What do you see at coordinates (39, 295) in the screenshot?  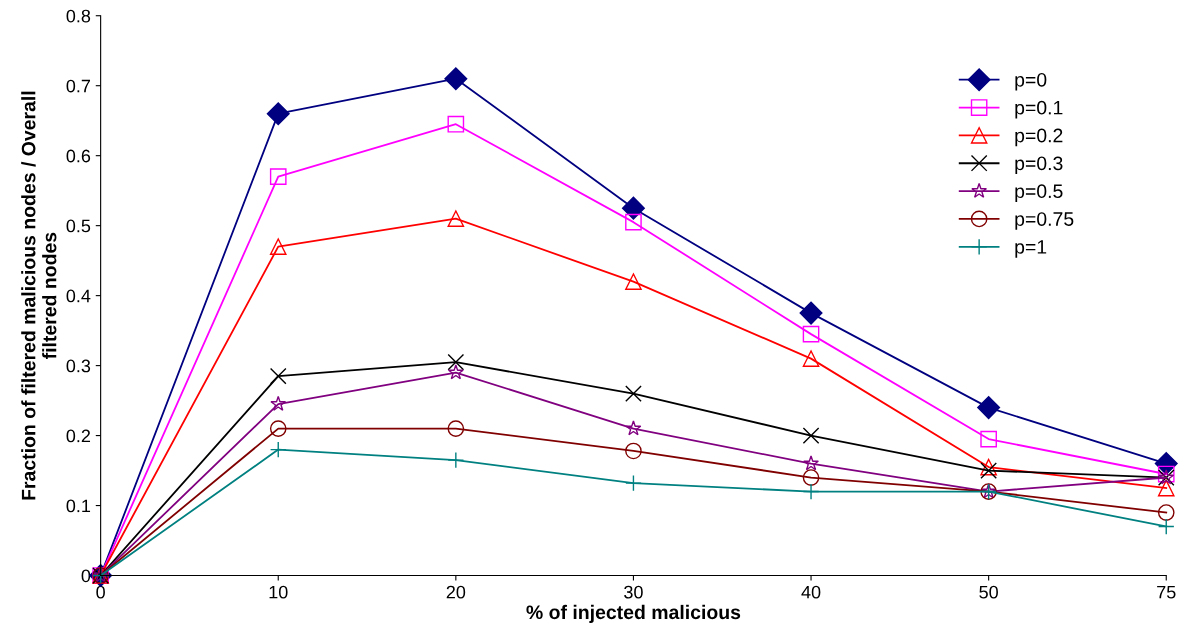 I see `y-axis-title: Fraction of filtered malicious nodes / Overall filtered nodes` at bounding box center [39, 295].